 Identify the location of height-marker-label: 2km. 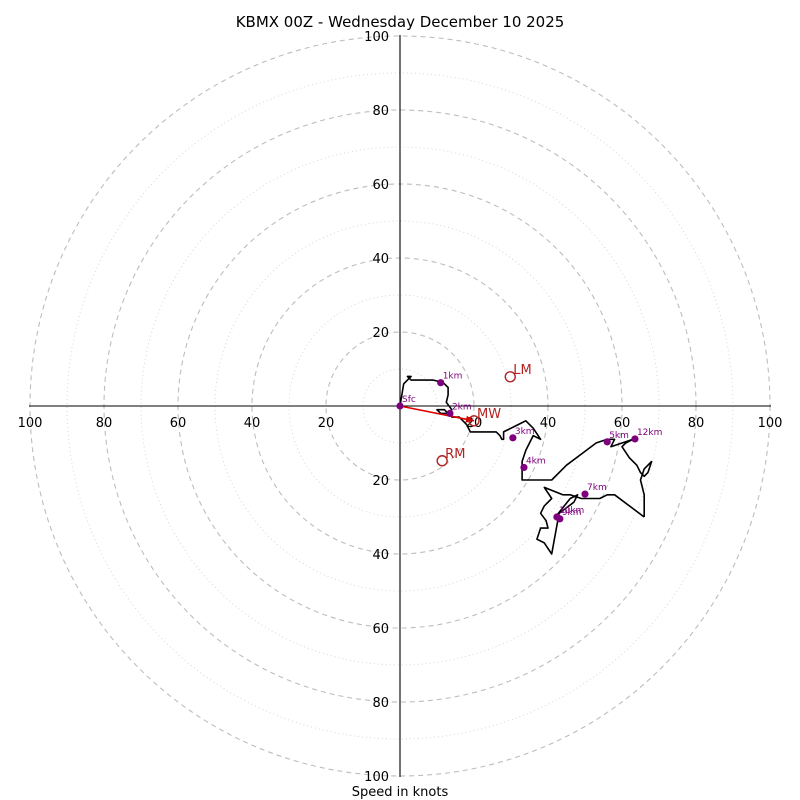
(462, 407).